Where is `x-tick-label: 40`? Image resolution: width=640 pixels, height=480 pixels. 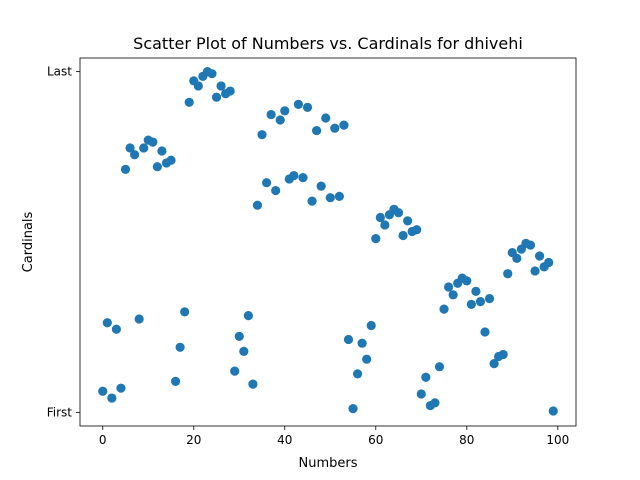 x-tick-label: 40 is located at coordinates (284, 440).